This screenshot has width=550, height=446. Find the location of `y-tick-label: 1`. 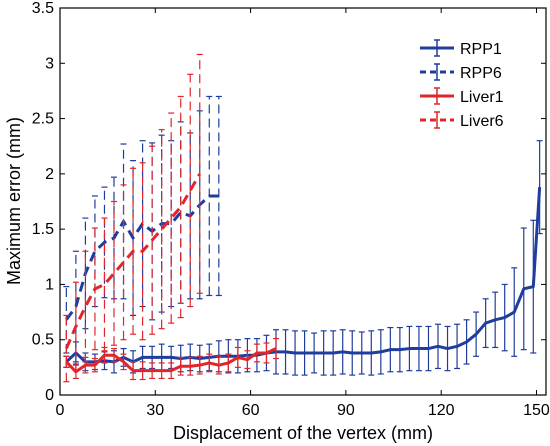

y-tick-label: 1 is located at coordinates (49, 284).